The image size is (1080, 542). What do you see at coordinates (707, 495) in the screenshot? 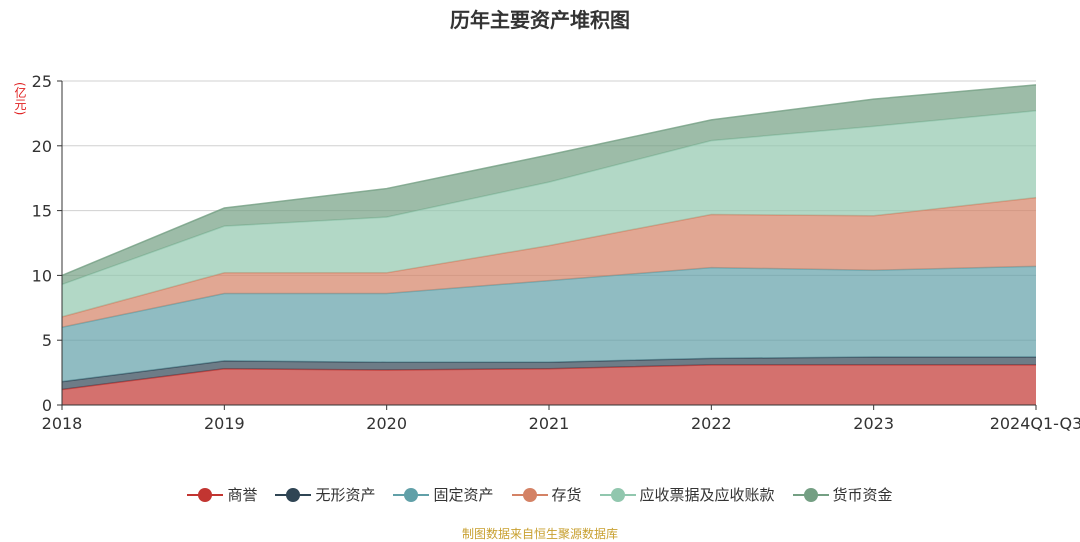
I see `legend-label: 应收票据及应收账款` at bounding box center [707, 495].